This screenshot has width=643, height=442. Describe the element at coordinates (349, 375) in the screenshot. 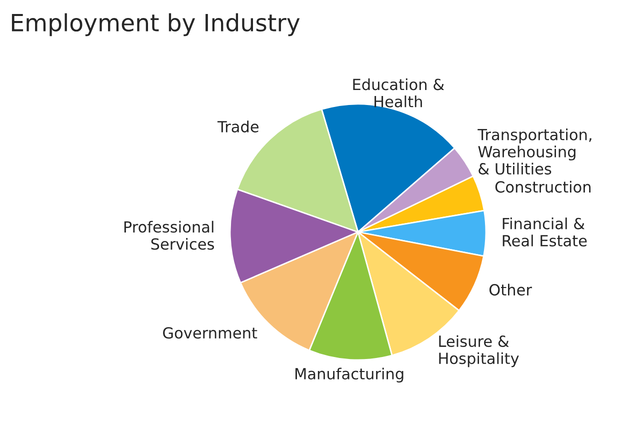

I see `slice-label: Manufacturing` at that location.